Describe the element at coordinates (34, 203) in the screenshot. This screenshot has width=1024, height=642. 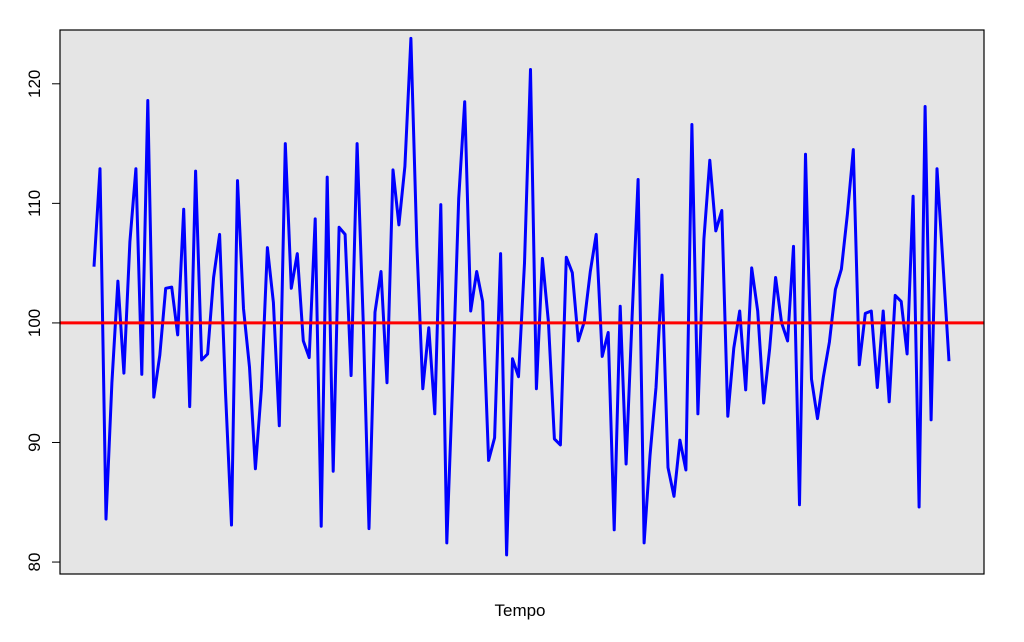
I see `y-tick-label: 110` at that location.